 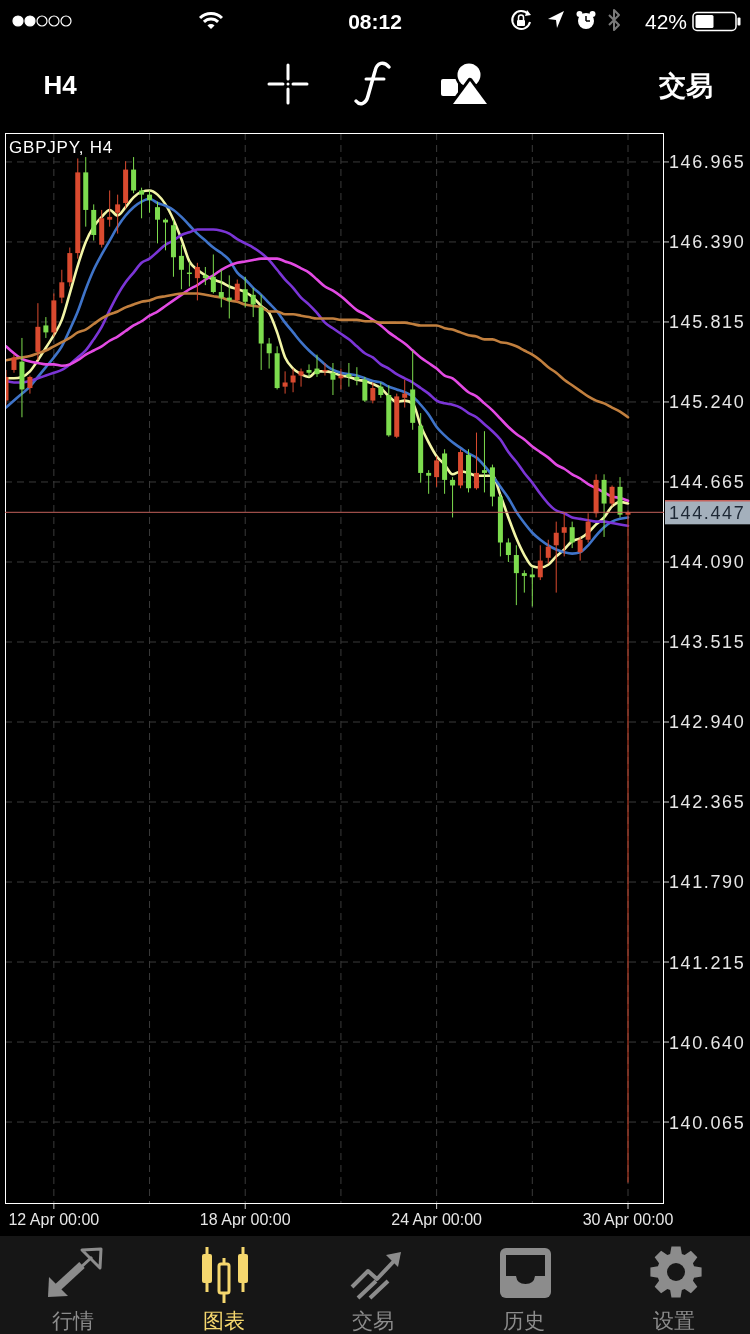 I want to click on x-tick-label: 18 Apr 00:00, so click(x=245, y=1219).